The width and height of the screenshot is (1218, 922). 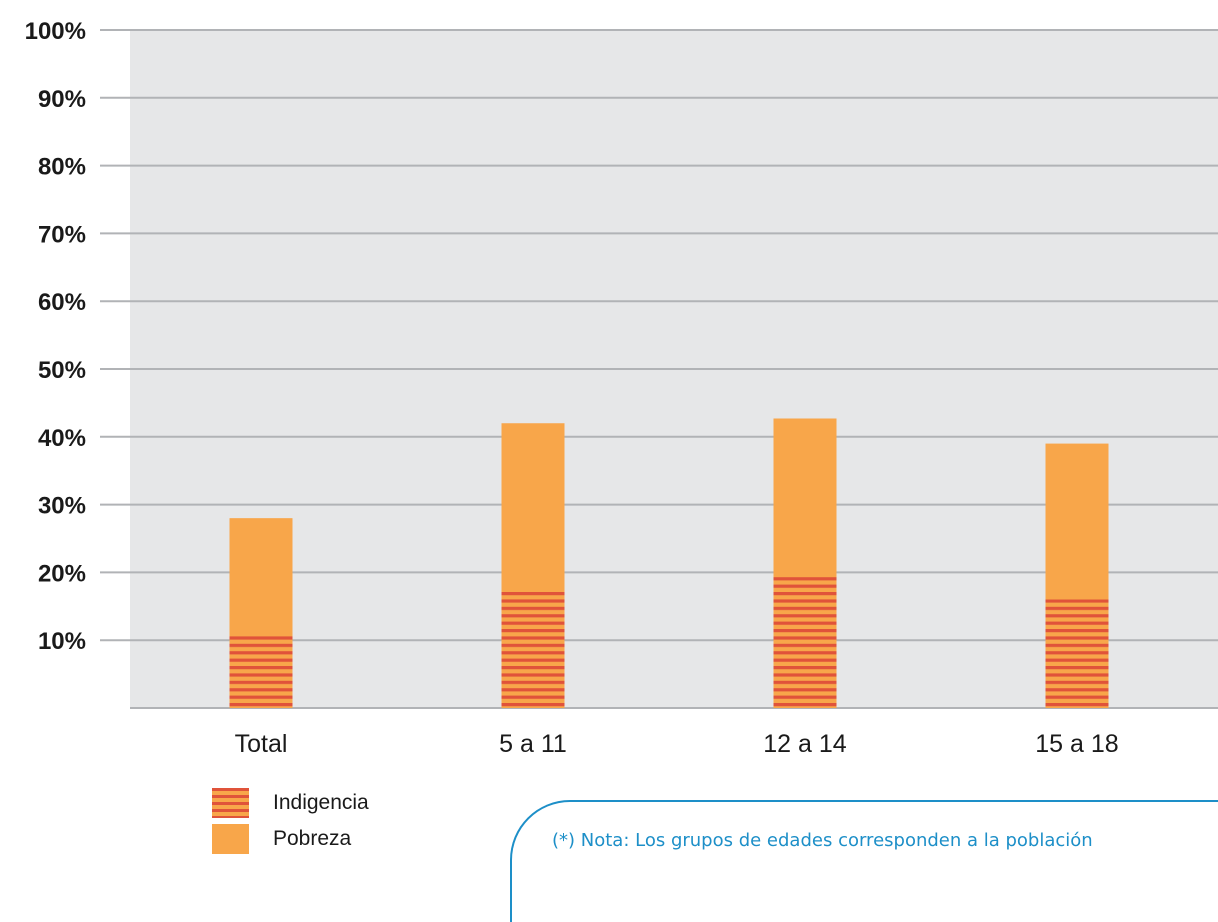 I want to click on legend-item-indigencia: Indigencia, so click(x=290, y=803).